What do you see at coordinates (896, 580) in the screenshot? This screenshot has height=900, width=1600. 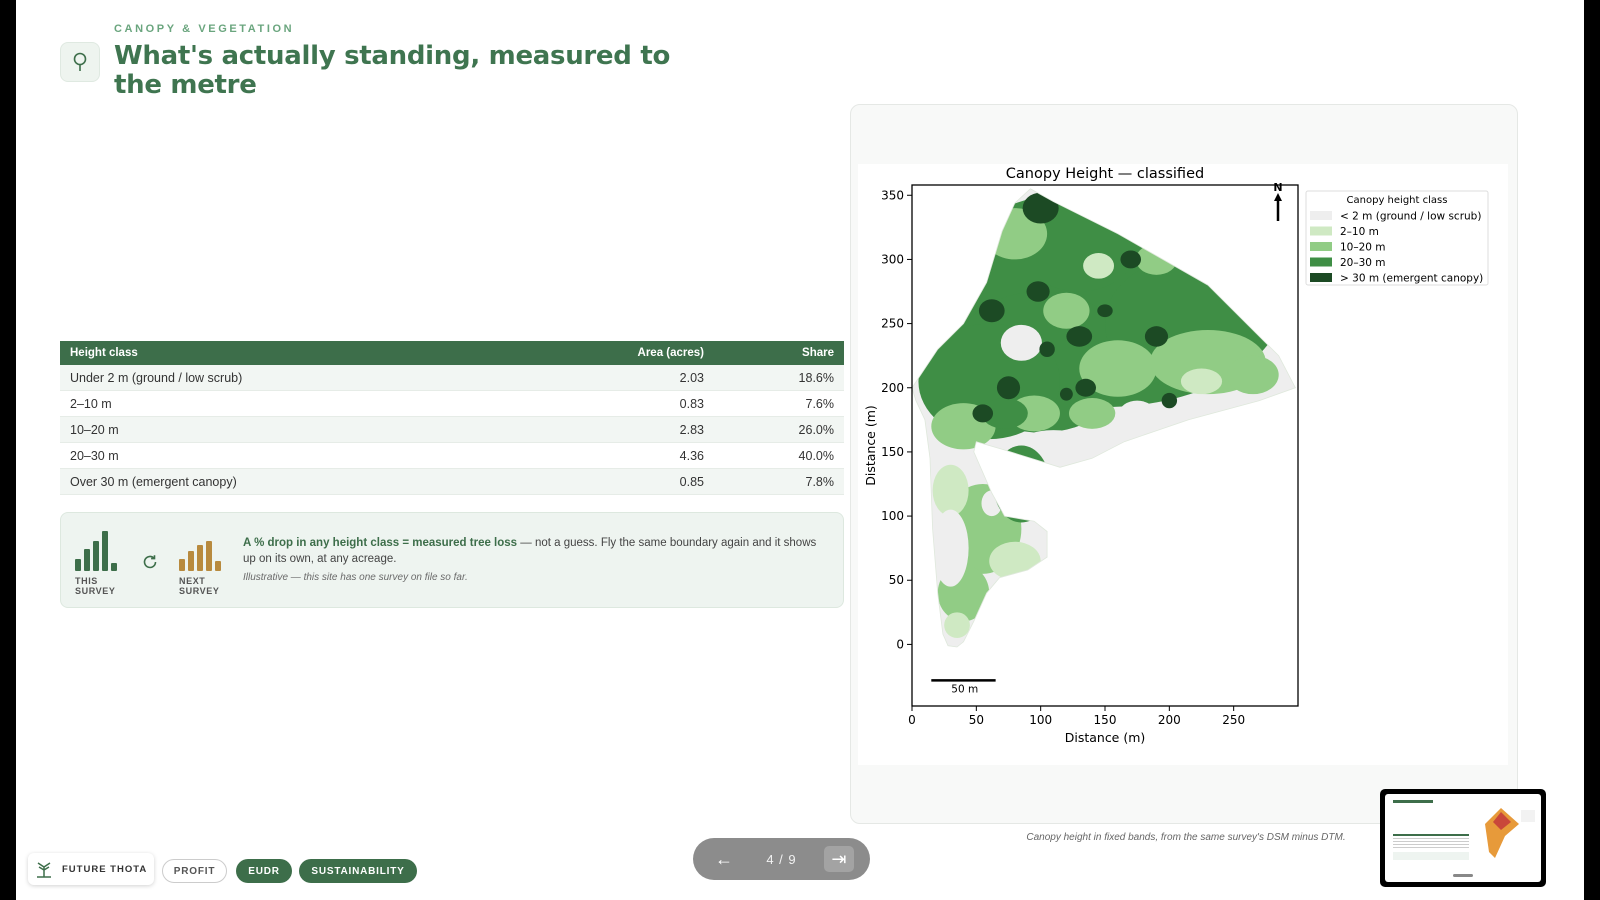 I see `y-tick-label: 50` at bounding box center [896, 580].